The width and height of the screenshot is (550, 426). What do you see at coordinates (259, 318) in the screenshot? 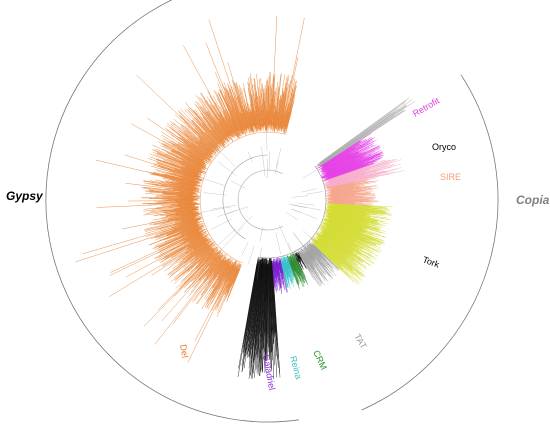
I see `clade-branches-black1` at bounding box center [259, 318].